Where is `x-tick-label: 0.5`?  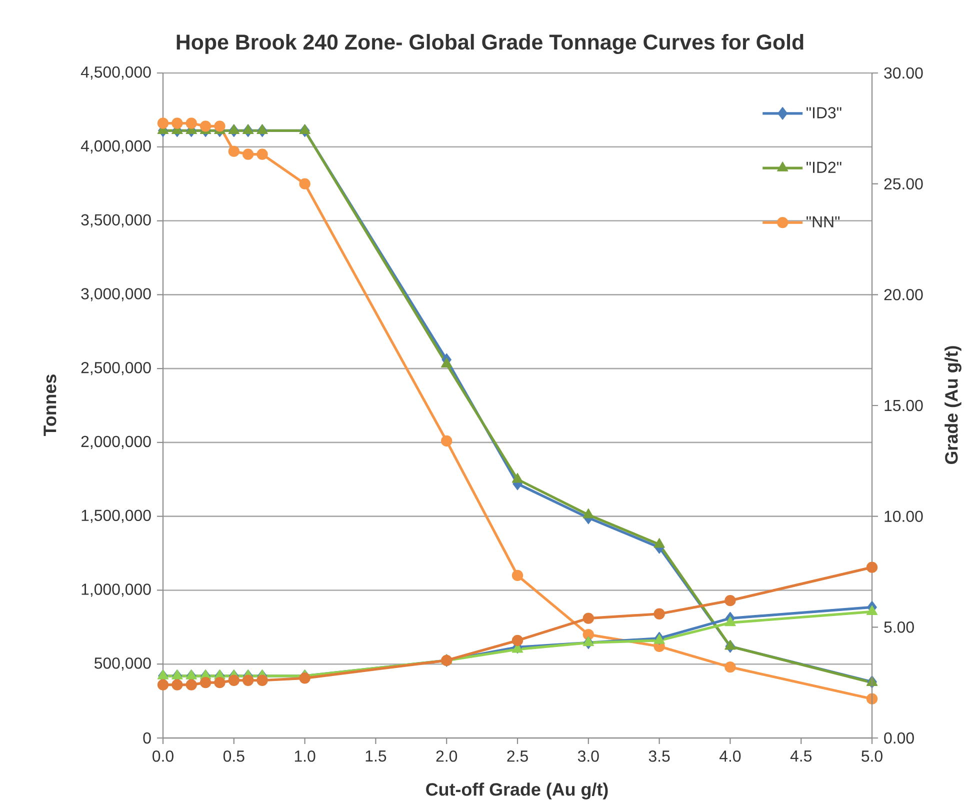 x-tick-label: 0.5 is located at coordinates (233, 756).